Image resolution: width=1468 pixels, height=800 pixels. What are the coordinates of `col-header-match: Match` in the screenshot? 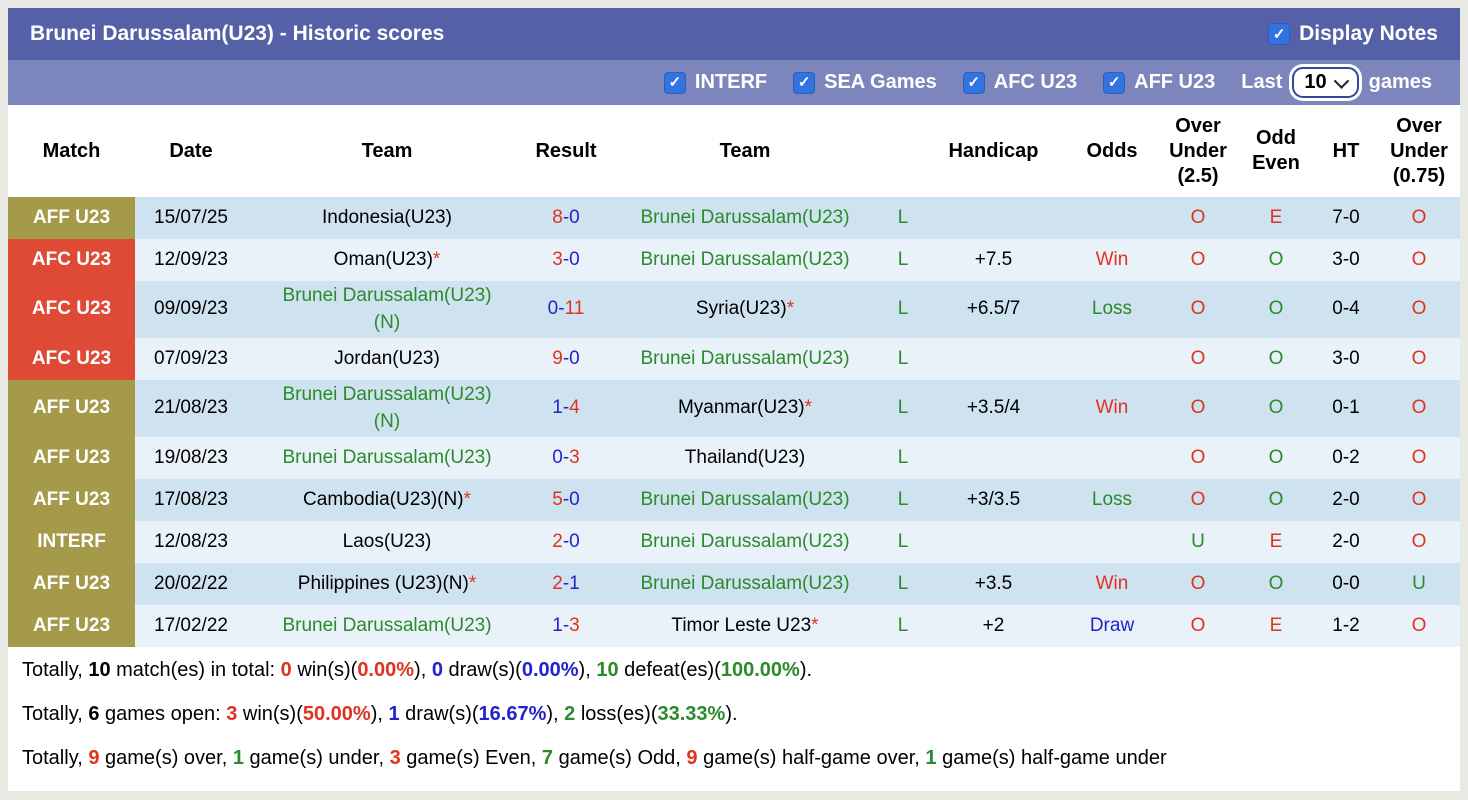 It's located at (71, 150).